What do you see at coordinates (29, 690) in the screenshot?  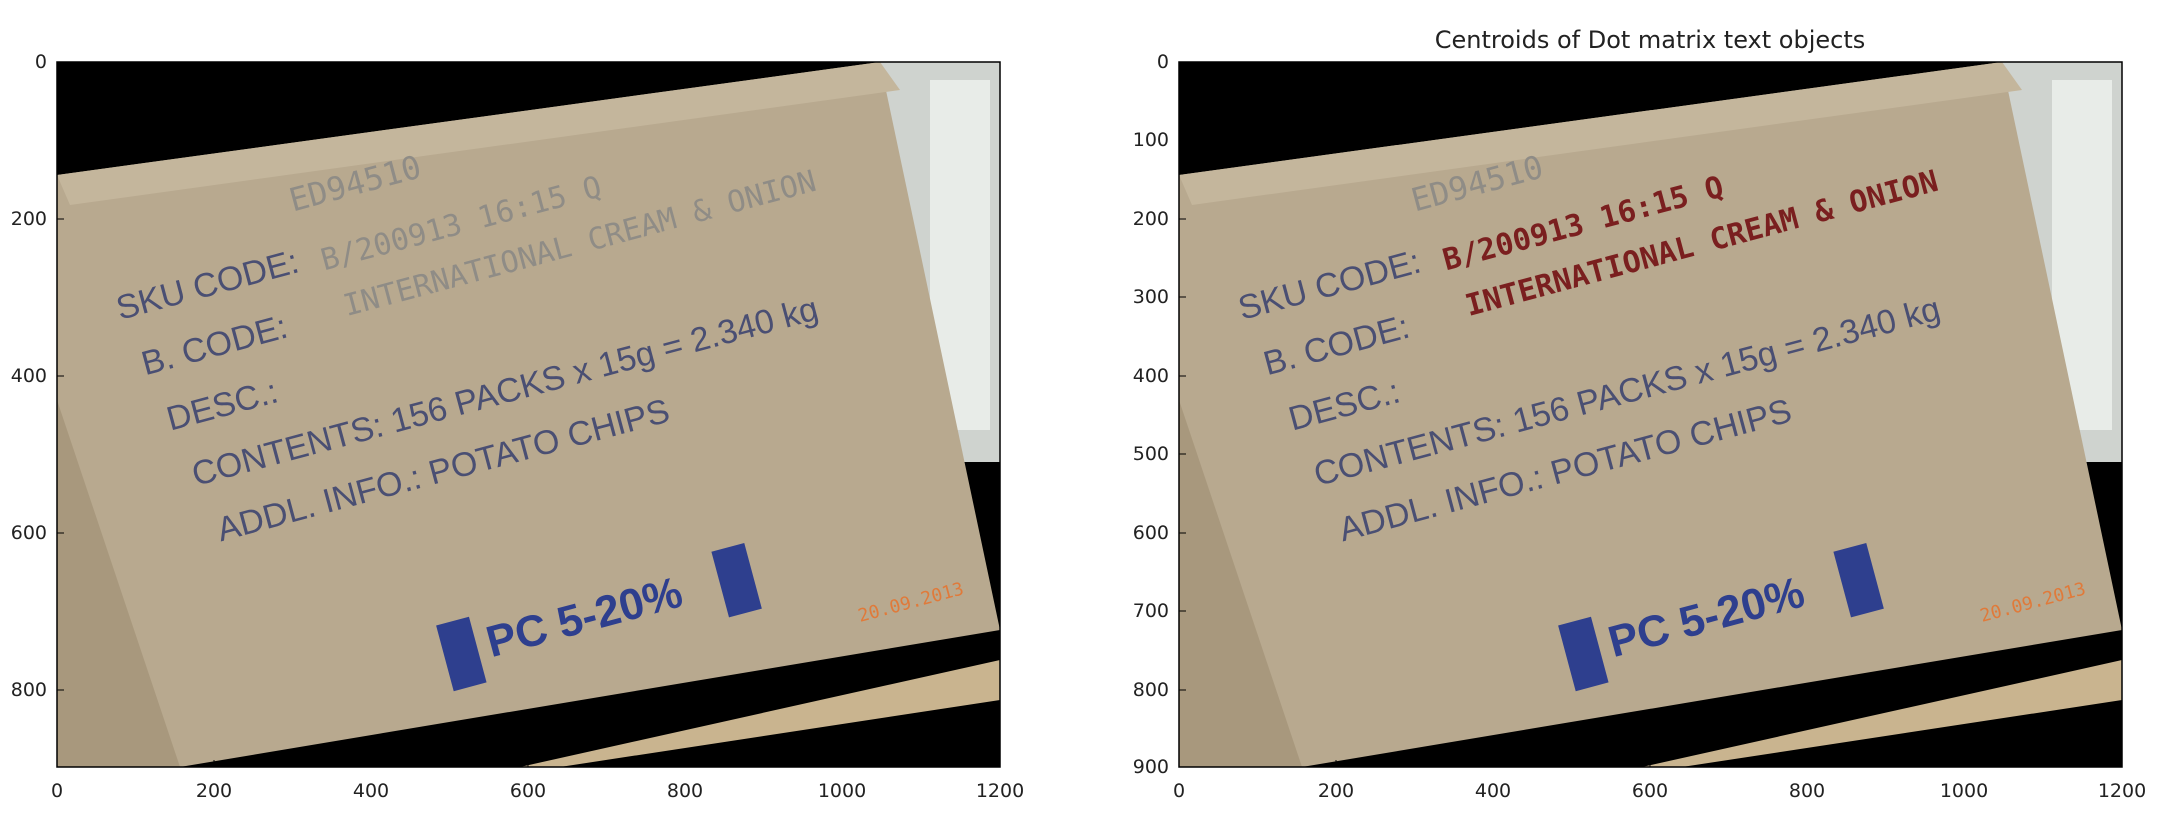 I see `left-y-tick-label: 800` at bounding box center [29, 690].